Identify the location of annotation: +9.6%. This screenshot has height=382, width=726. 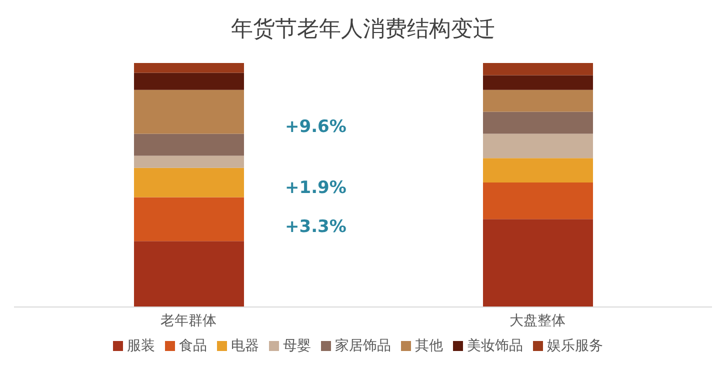
(315, 127).